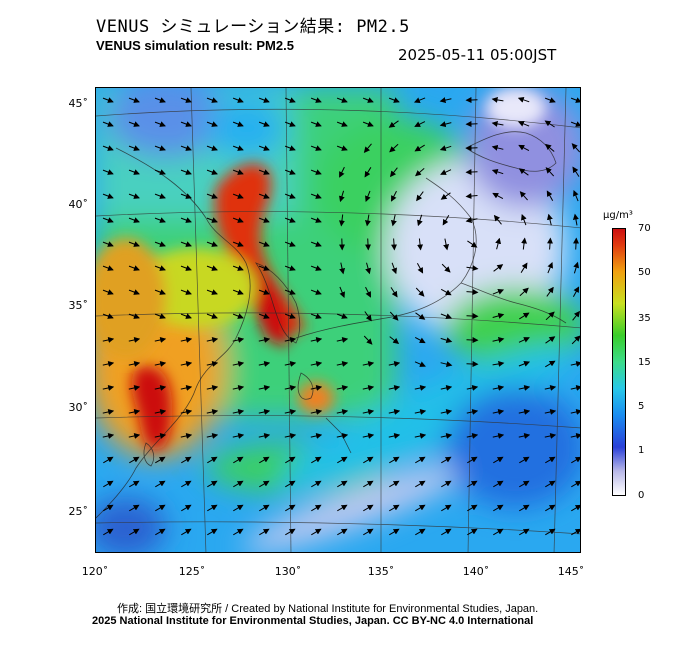  Describe the element at coordinates (78, 407) in the screenshot. I see `lat-label-30: 30˚` at that location.